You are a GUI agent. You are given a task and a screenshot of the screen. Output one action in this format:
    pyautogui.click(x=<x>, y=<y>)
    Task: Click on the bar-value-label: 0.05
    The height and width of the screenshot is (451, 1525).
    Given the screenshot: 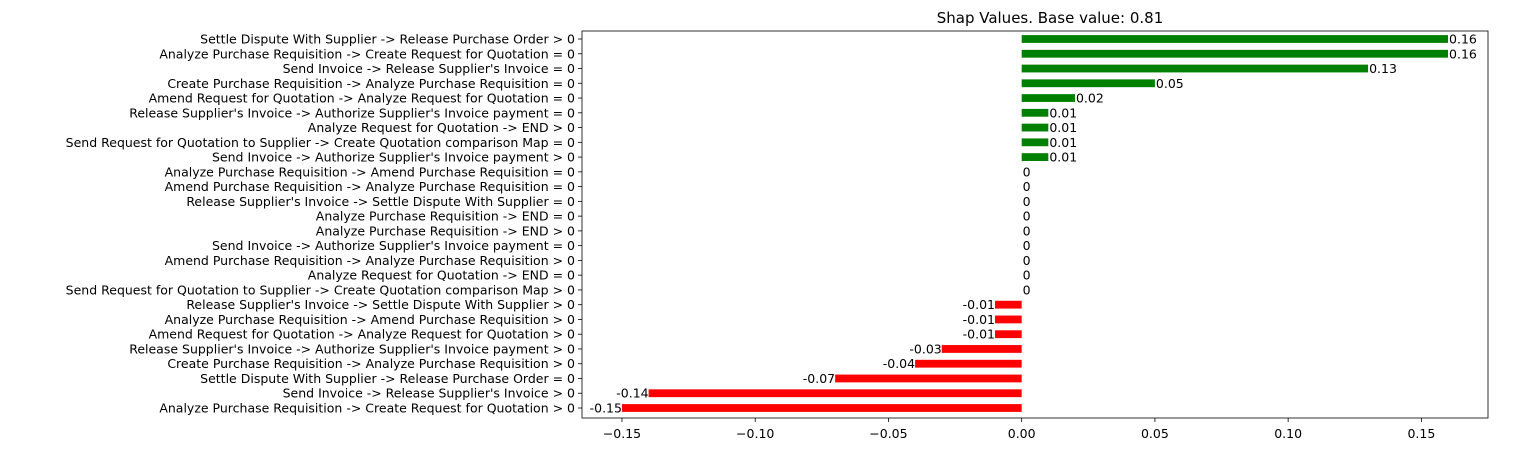 What is the action you would take?
    pyautogui.click(x=1170, y=83)
    